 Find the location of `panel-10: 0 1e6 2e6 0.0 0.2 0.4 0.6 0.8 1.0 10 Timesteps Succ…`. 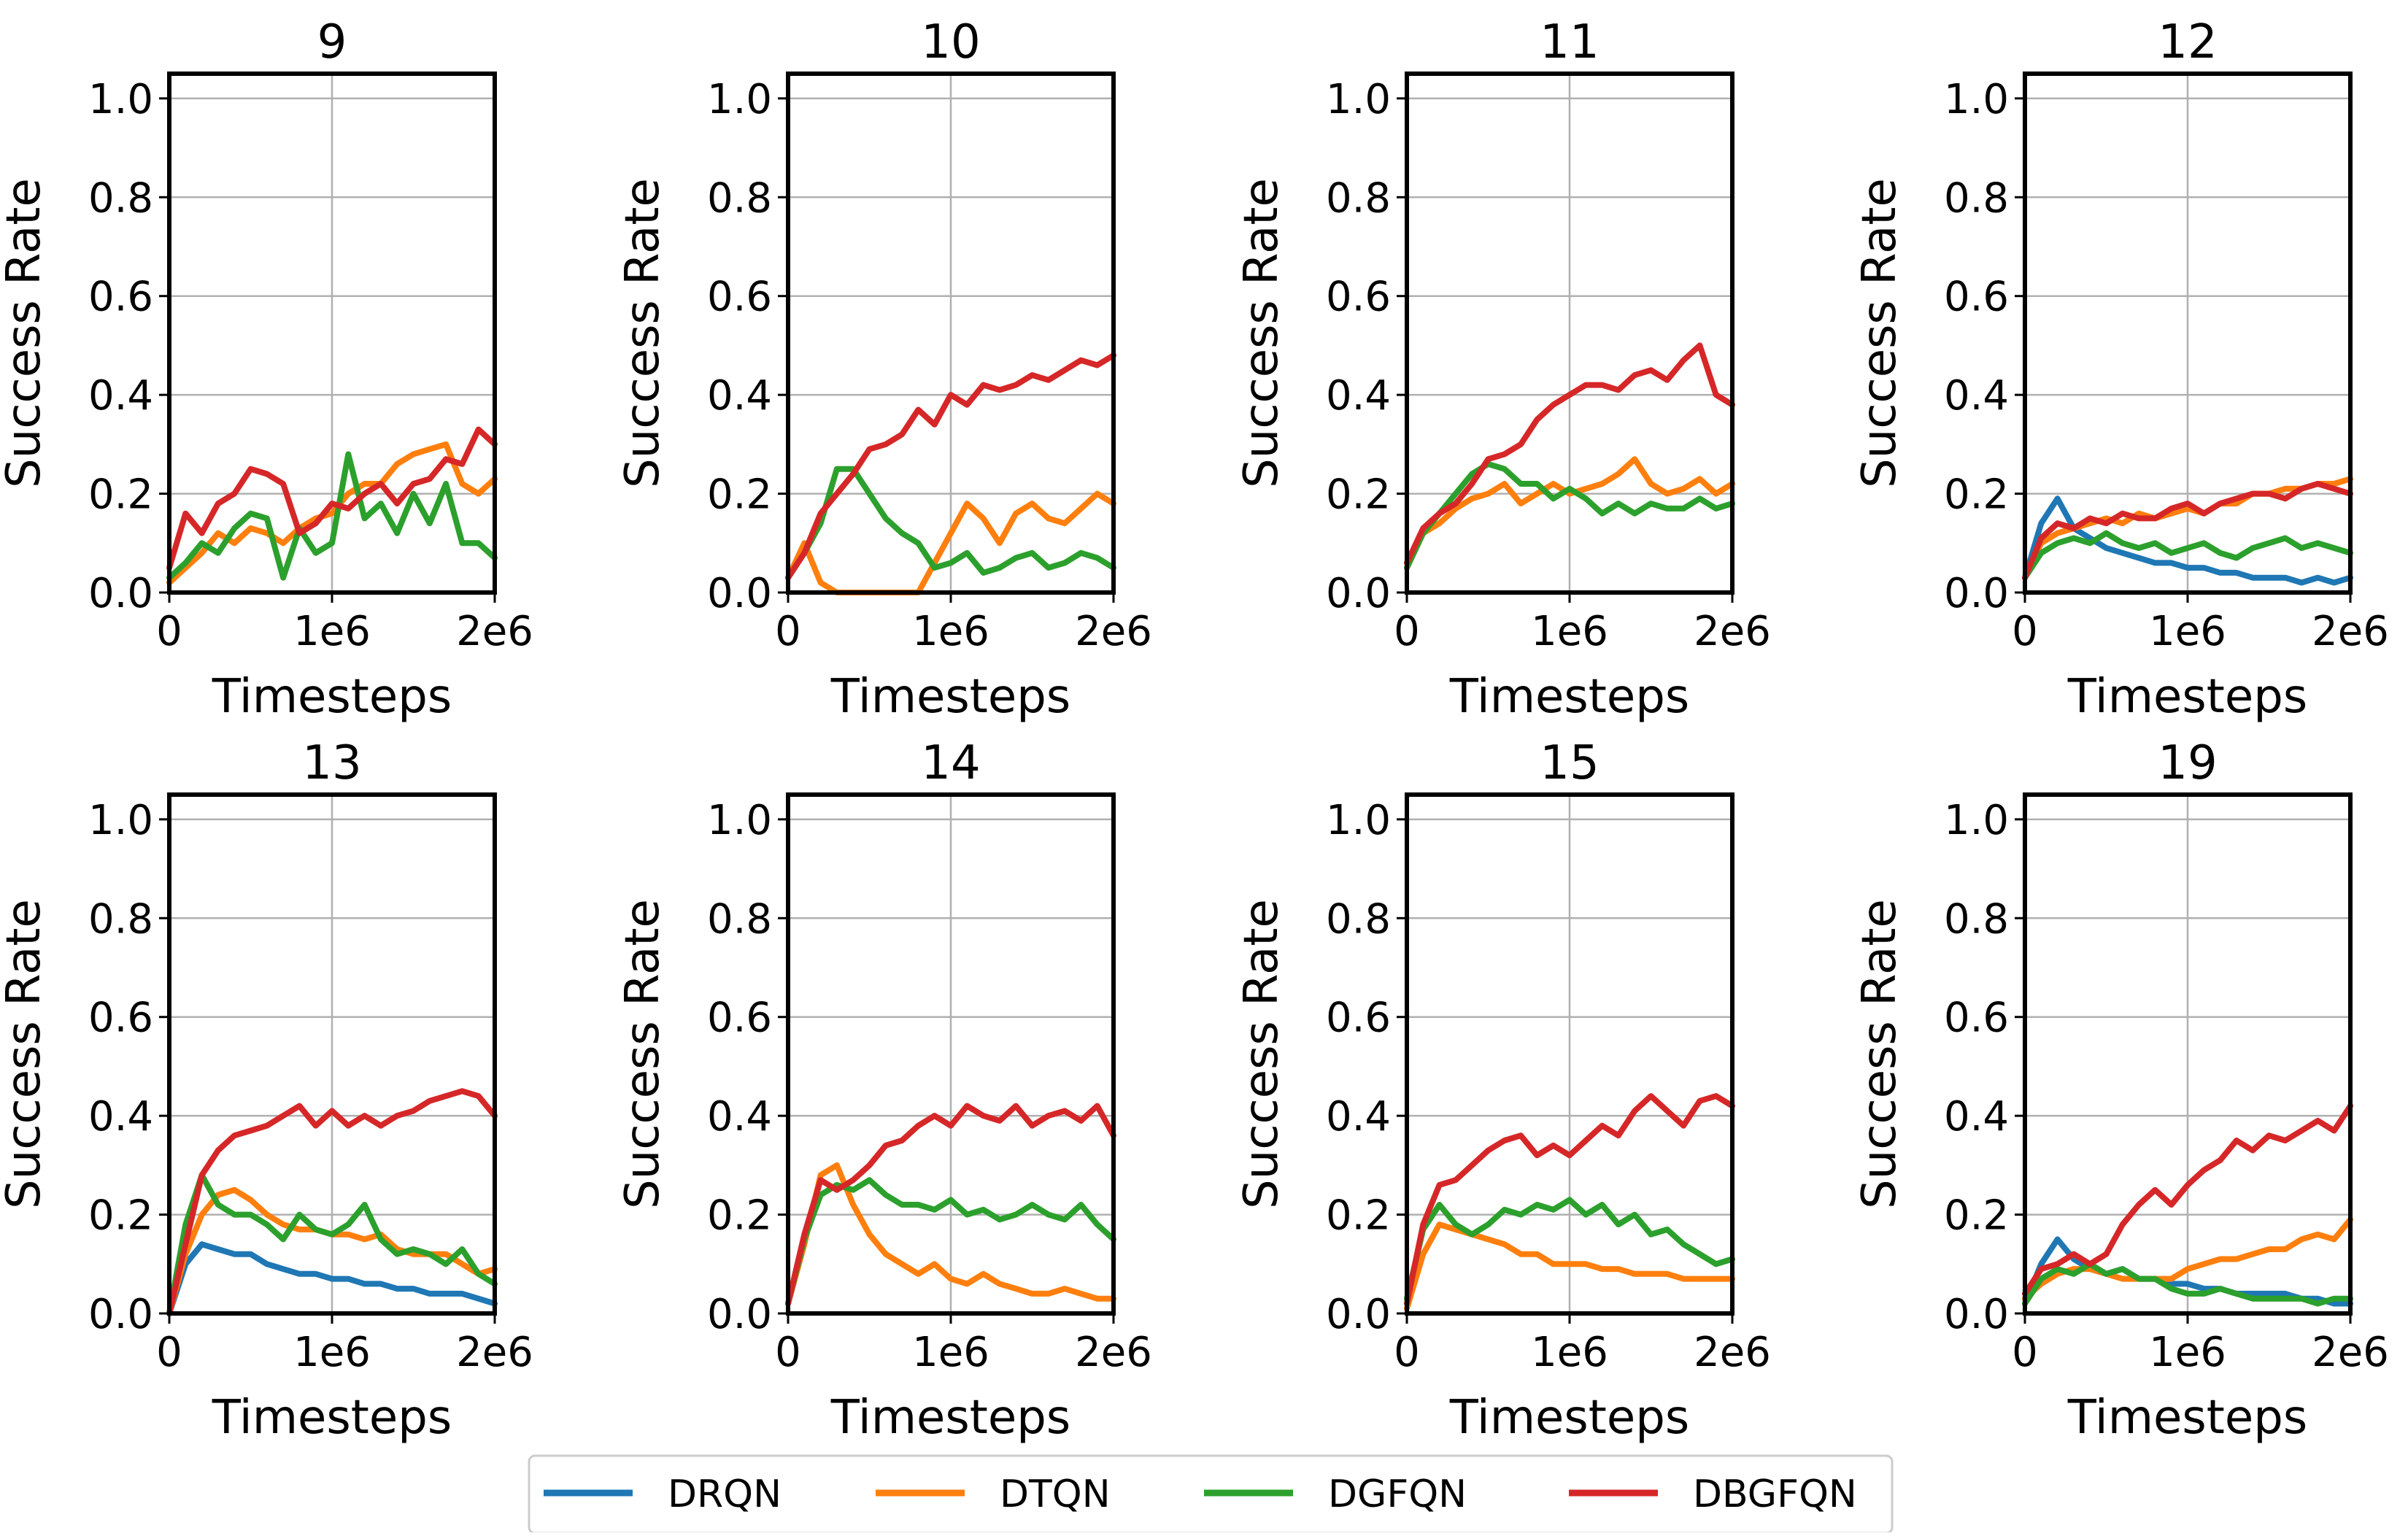

panel-10: 0 1e6 2e6 0.0 0.2 0.4 0.6 0.8 1.0 10 Timesteps Succ… is located at coordinates (884, 369).